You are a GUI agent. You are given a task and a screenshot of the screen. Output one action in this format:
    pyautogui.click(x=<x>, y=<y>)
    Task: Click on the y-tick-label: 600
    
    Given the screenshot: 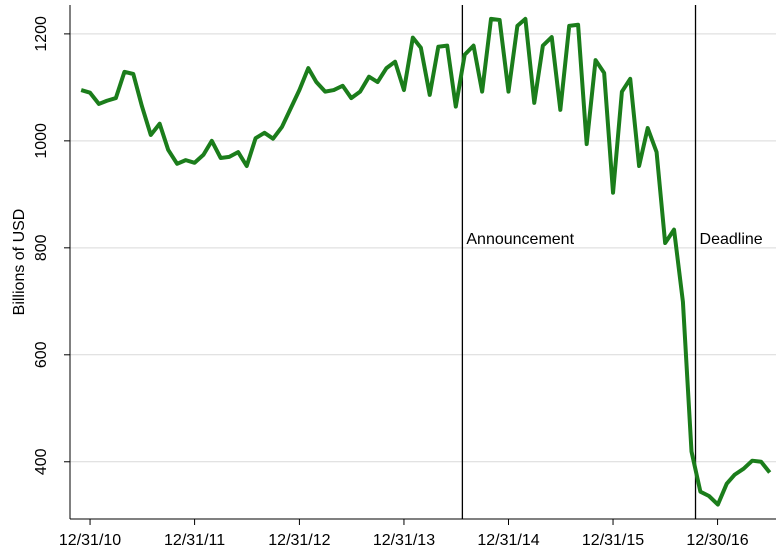 What is the action you would take?
    pyautogui.click(x=41, y=354)
    